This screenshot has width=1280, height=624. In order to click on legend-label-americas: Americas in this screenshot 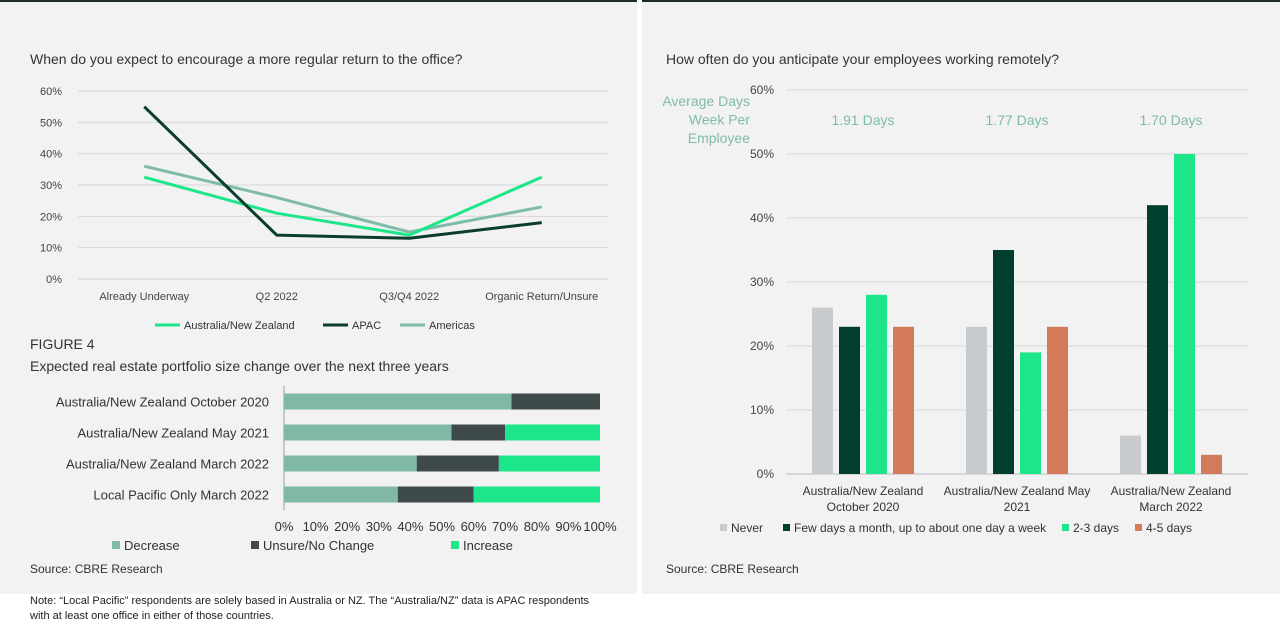, I will do `click(452, 326)`.